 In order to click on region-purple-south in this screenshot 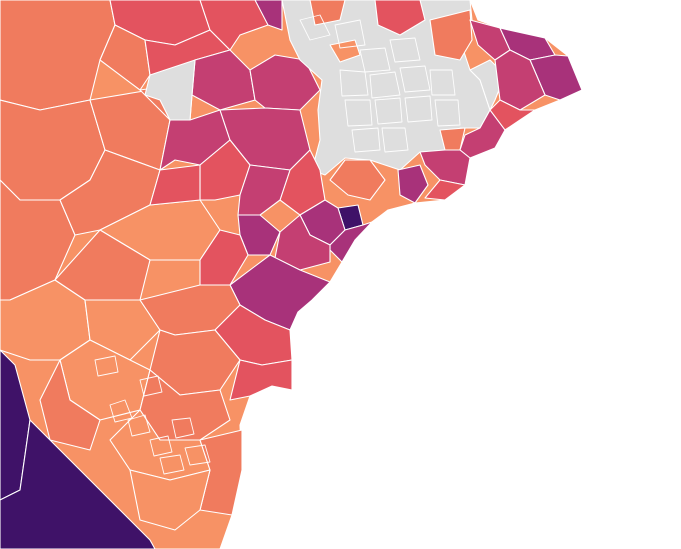, I will do `click(78, 484)`.